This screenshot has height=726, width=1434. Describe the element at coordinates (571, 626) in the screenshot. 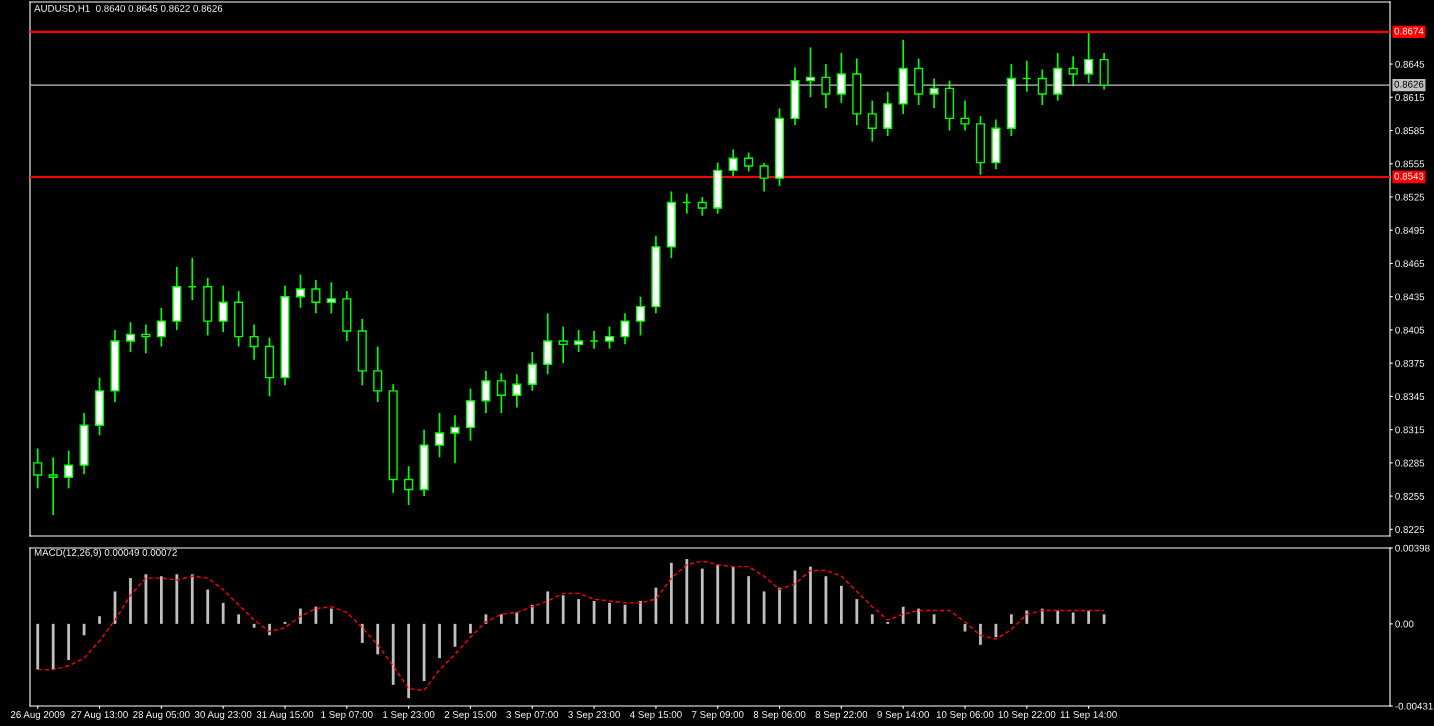

I see `line-series` at that location.